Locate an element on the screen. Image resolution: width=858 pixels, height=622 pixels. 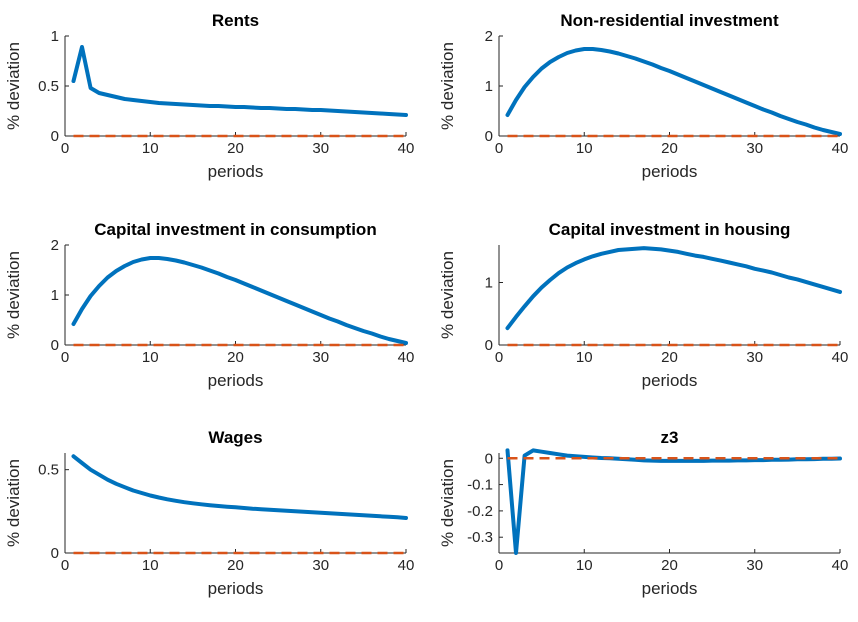
subplot-title: Non-residential investment is located at coordinates (669, 20).